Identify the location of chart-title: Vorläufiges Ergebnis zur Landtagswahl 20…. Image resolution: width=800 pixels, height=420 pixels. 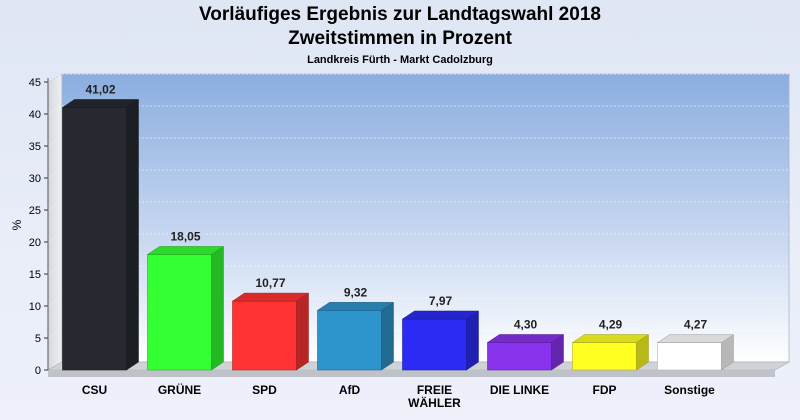
(400, 14).